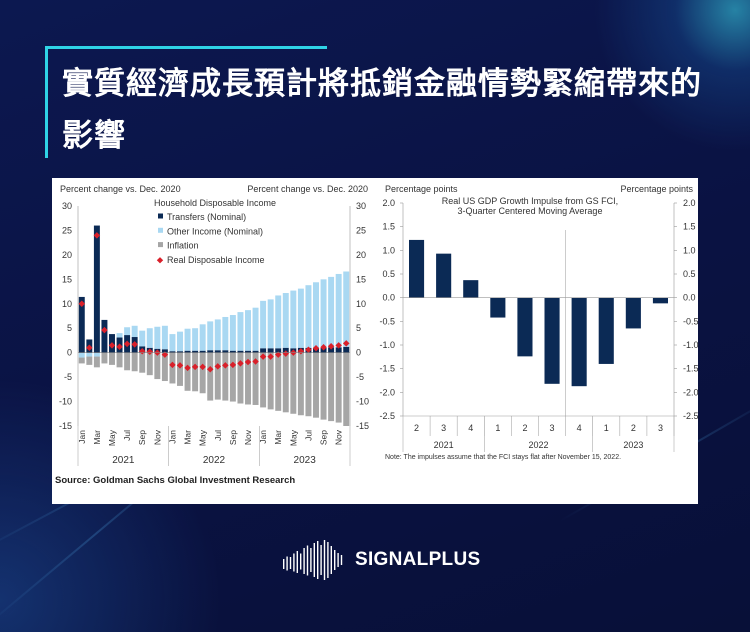  I want to click on left-ytick-label: 1.0, so click(388, 250).